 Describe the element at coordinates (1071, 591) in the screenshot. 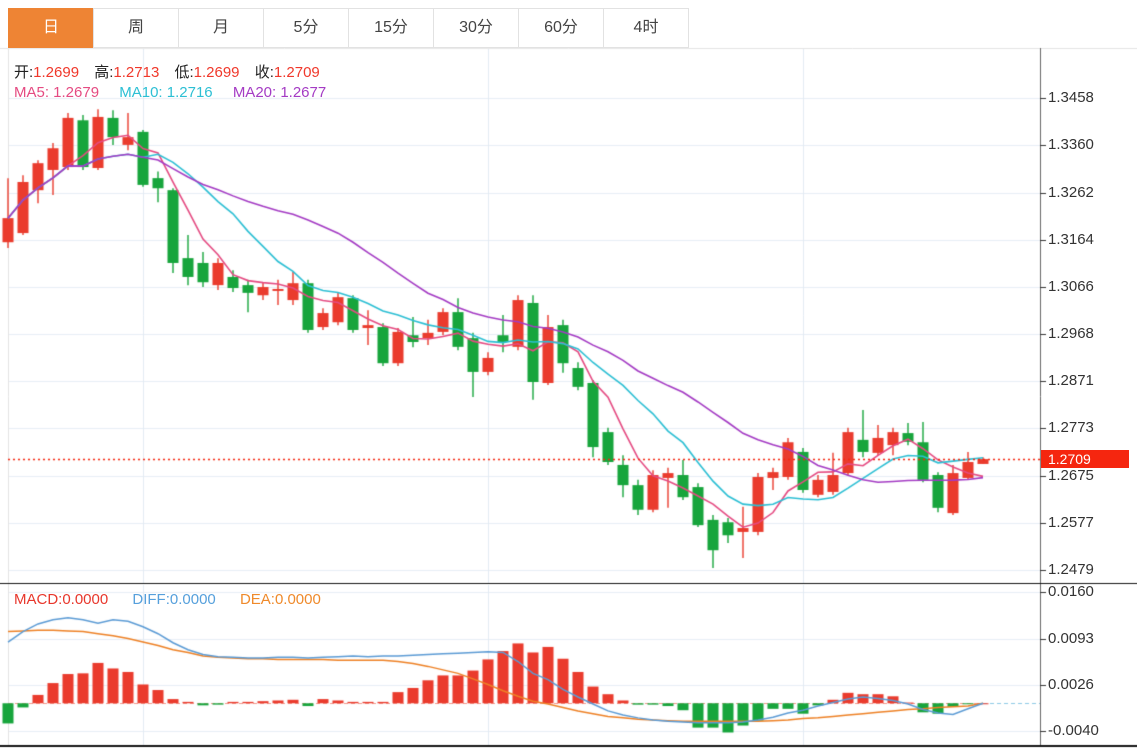

I see `y-axis-tick-label: 0.0160` at that location.